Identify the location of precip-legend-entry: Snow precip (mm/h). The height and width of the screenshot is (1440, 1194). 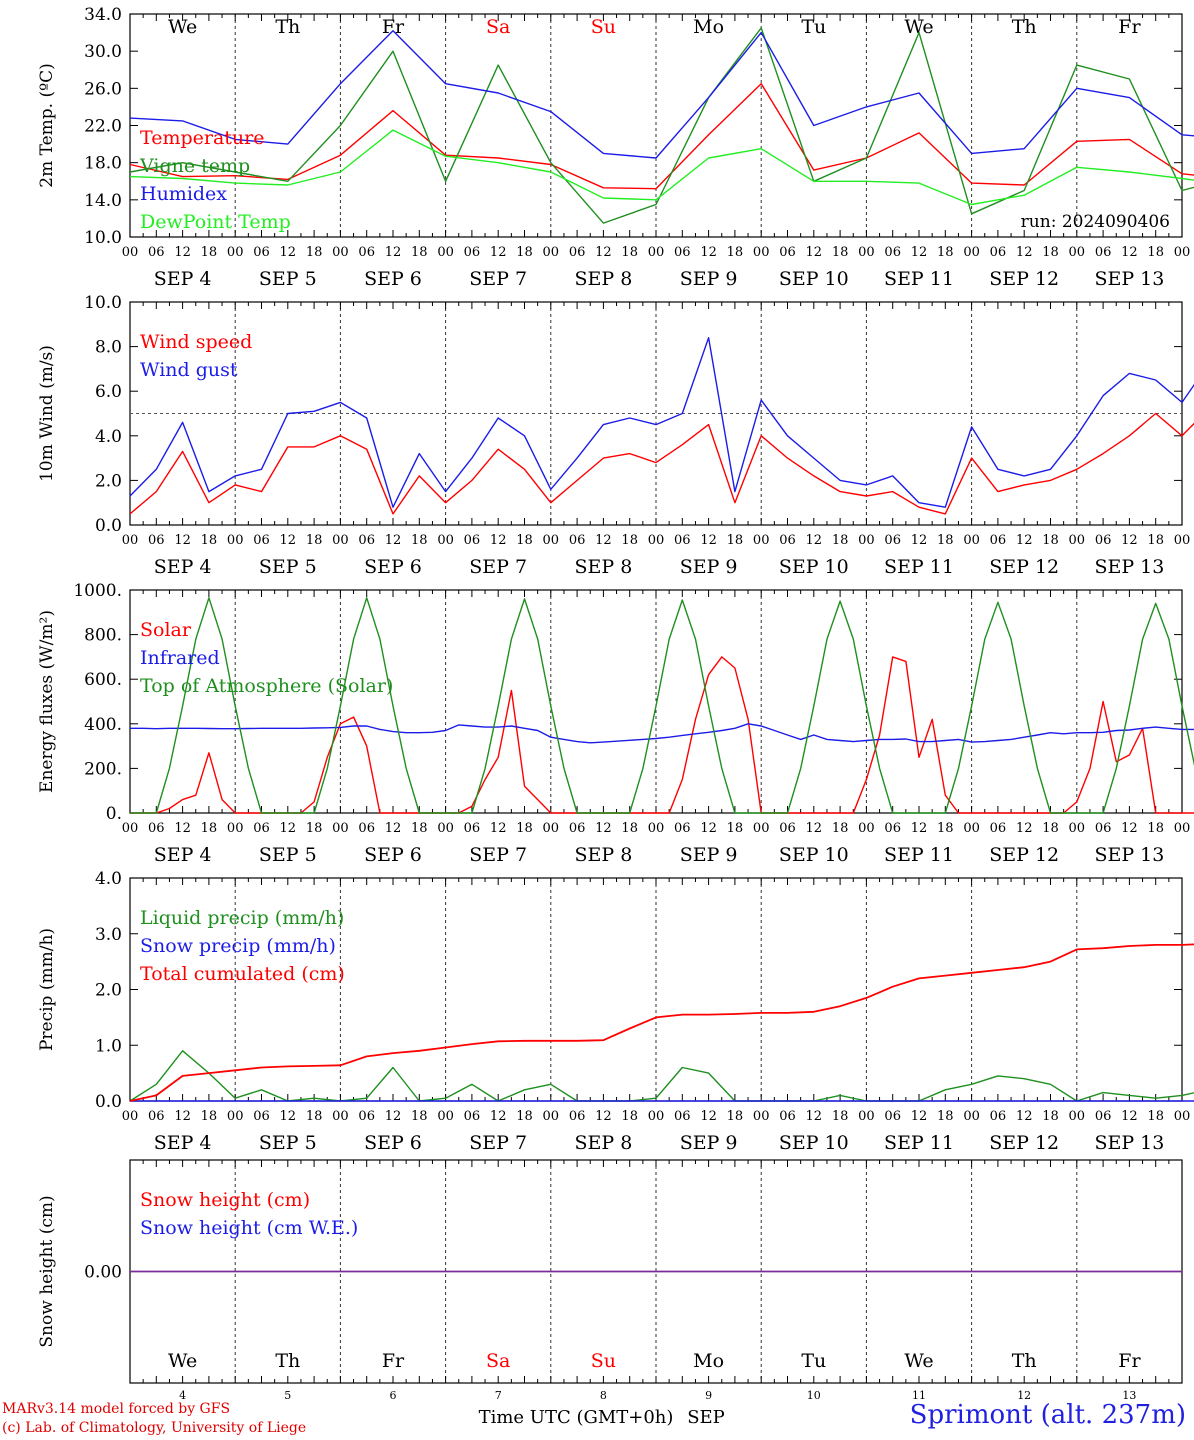
(238, 946).